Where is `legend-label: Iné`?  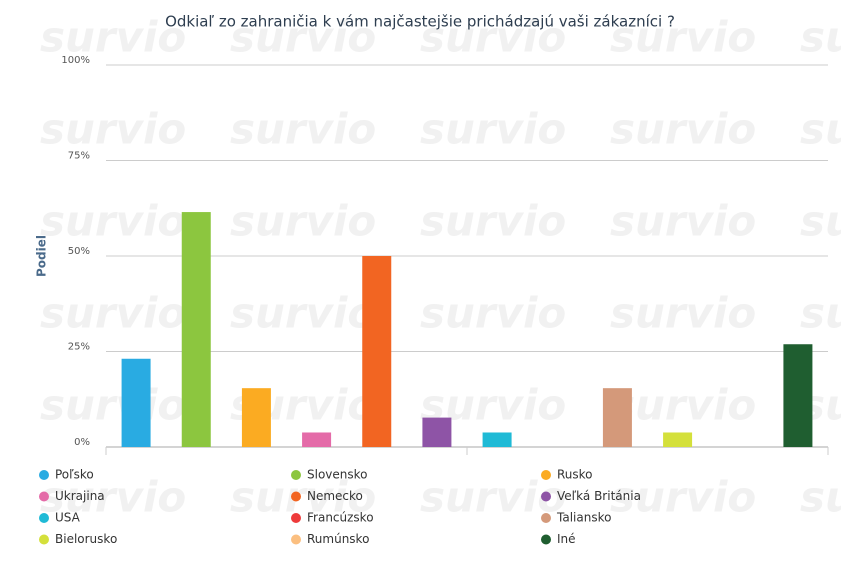
legend-label: Iné is located at coordinates (566, 539).